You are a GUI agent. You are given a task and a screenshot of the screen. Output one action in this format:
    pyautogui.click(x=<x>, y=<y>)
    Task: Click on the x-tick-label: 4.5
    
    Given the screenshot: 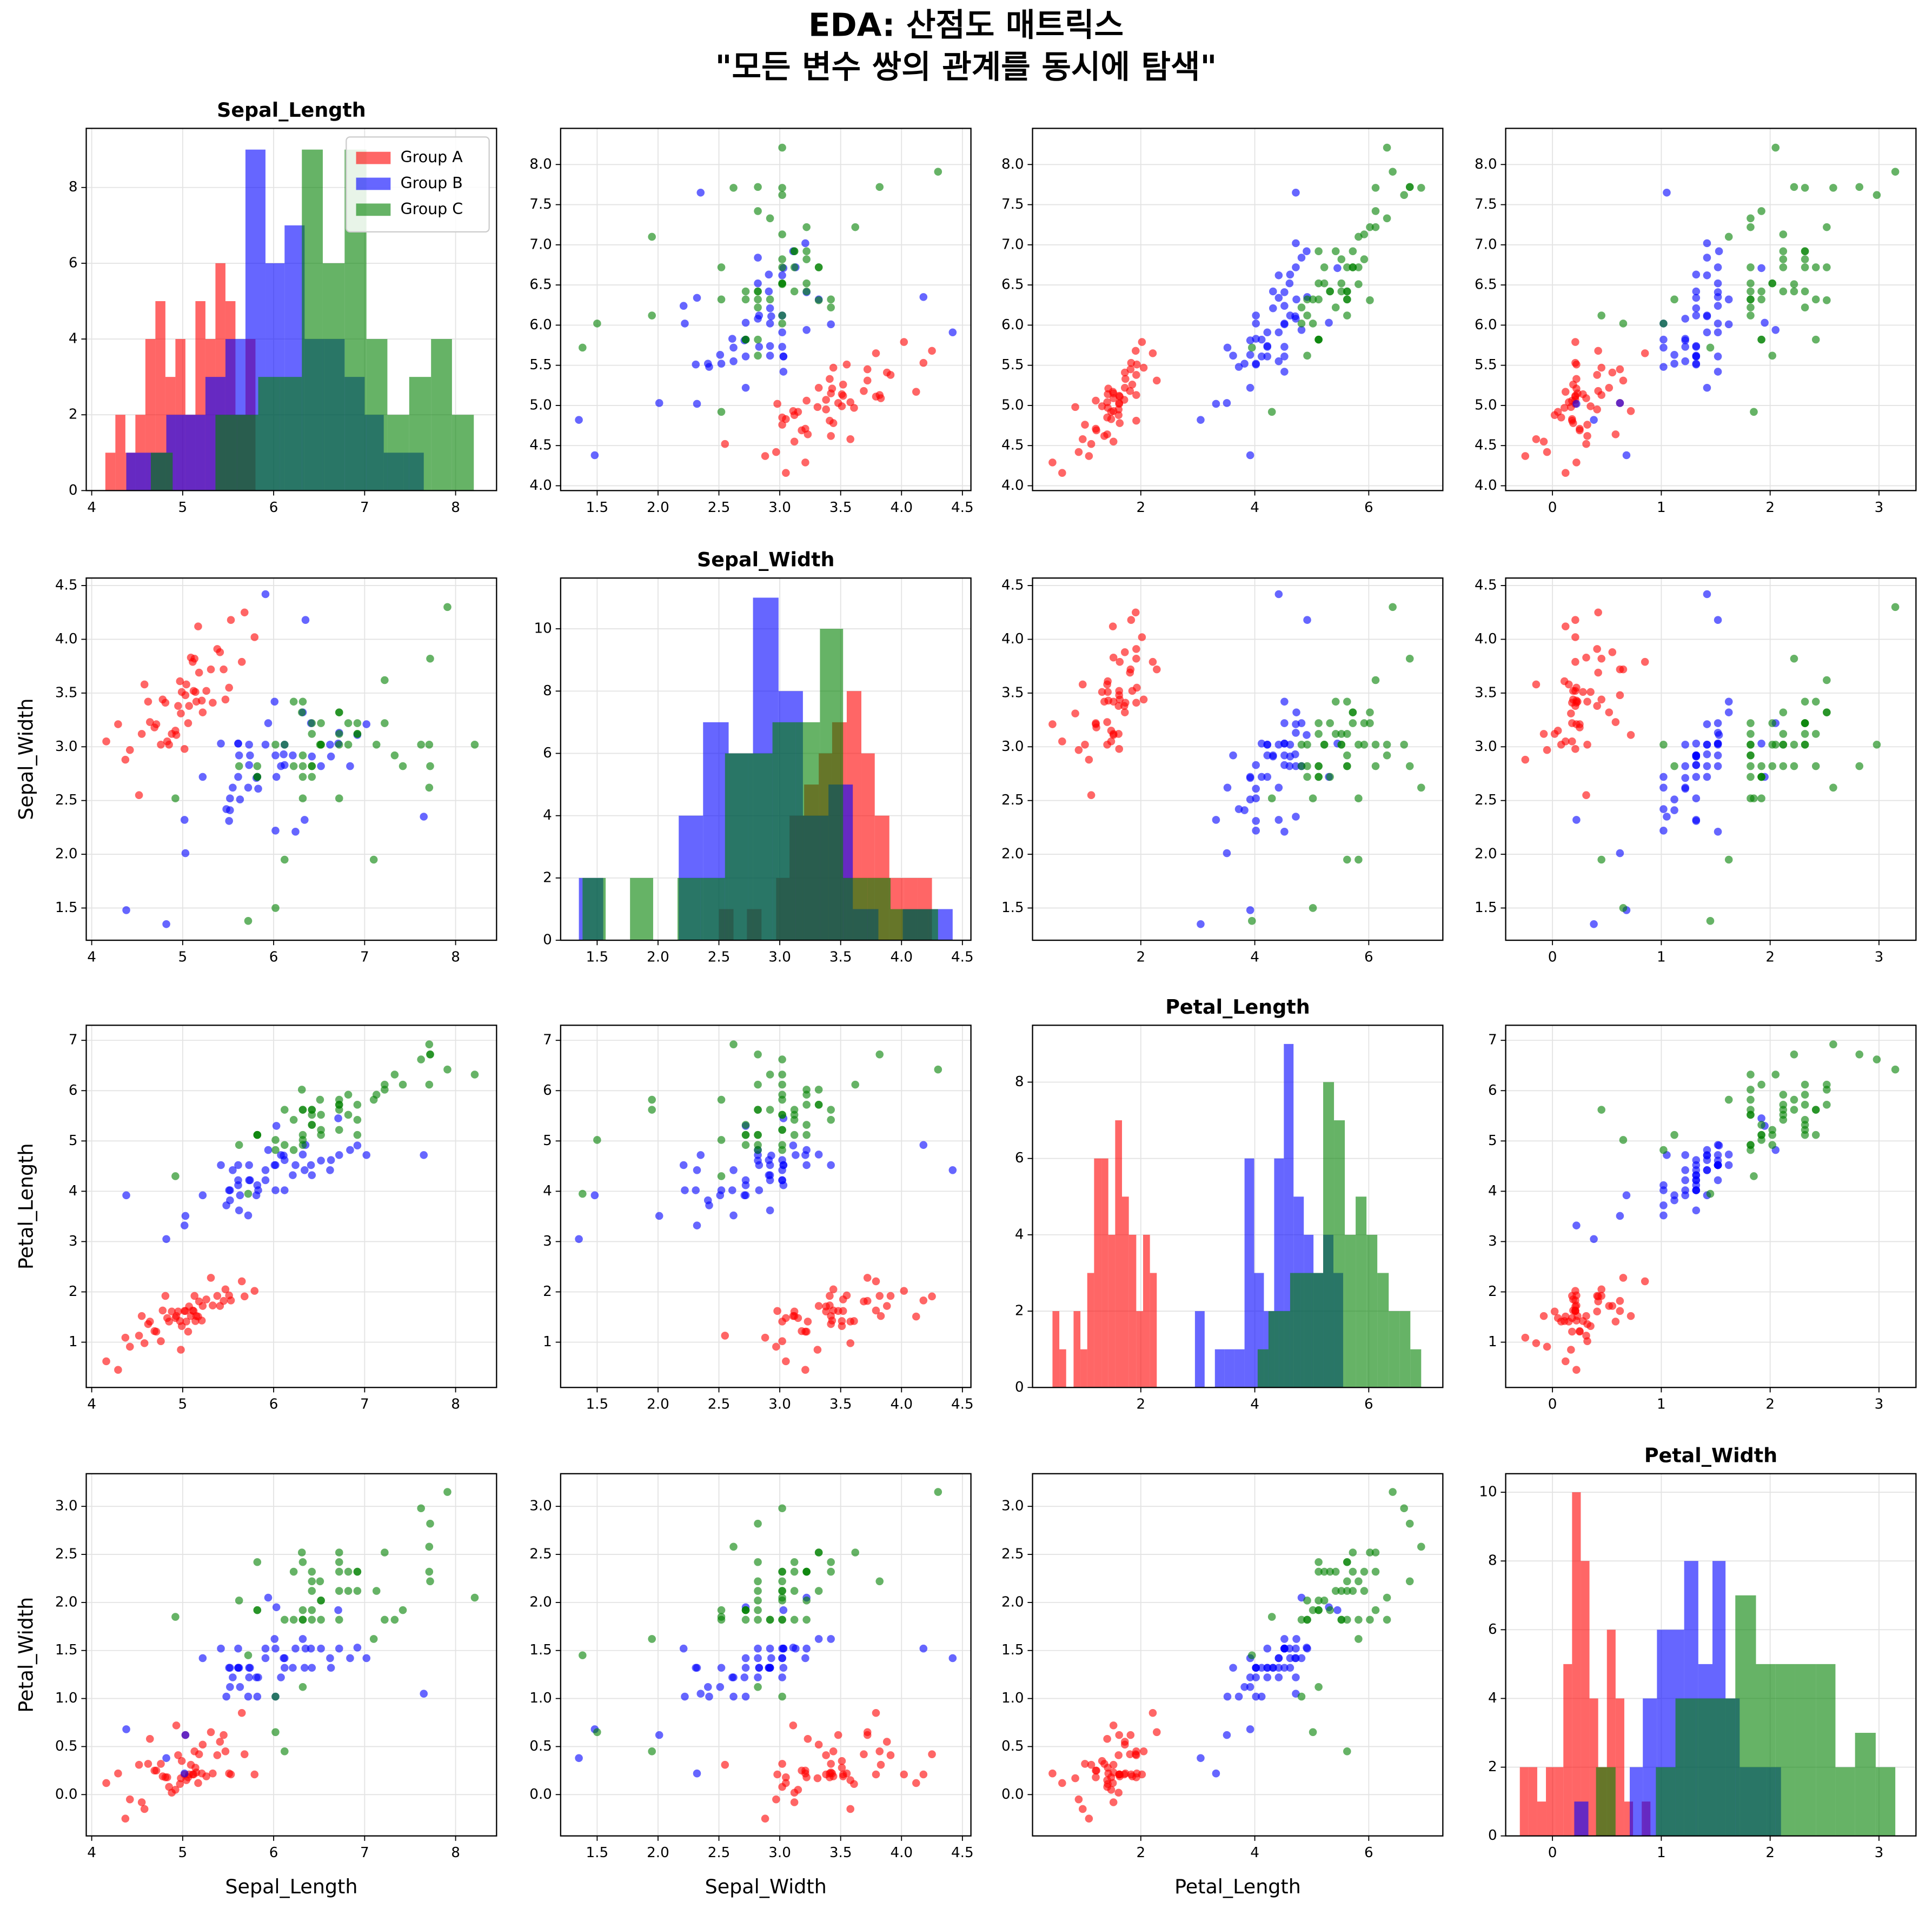 What is the action you would take?
    pyautogui.click(x=962, y=1853)
    